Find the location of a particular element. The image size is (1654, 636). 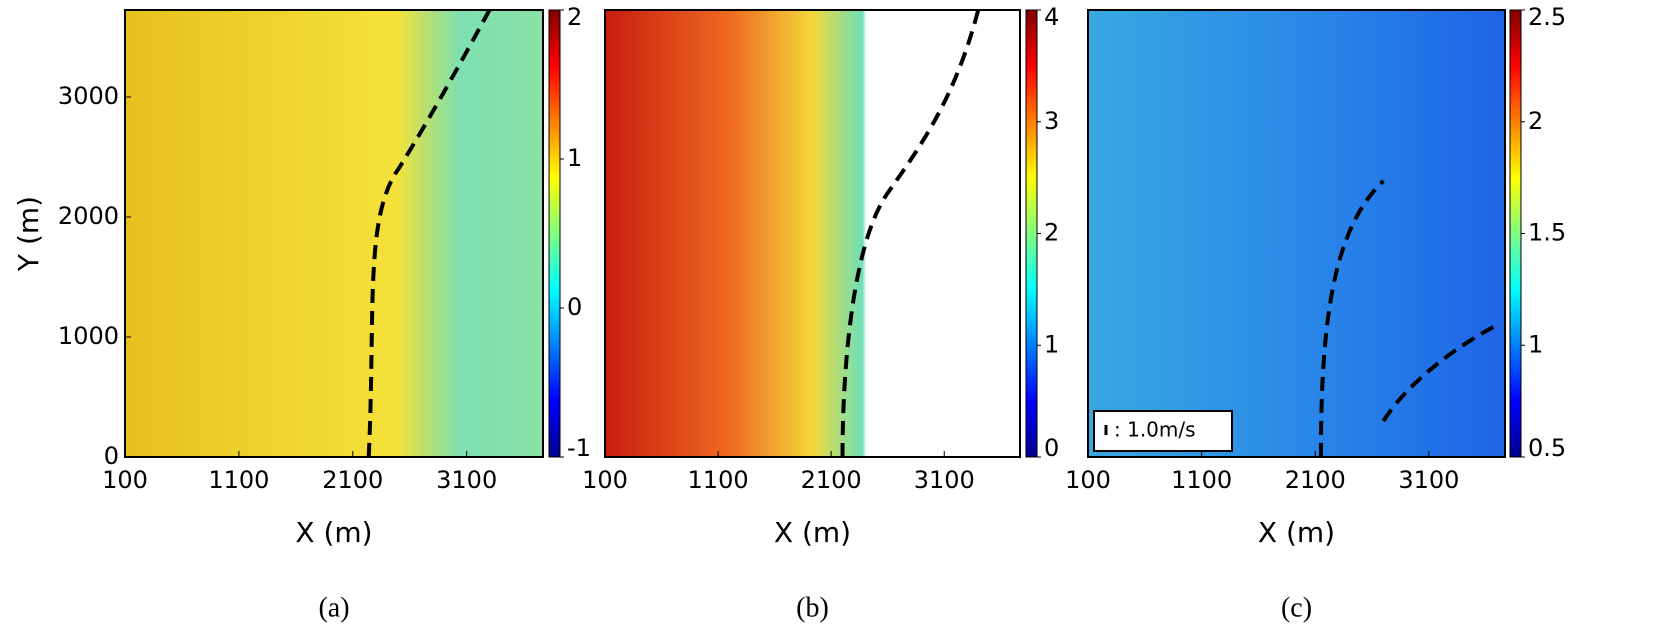

colorbar-tick-label: 1.5 is located at coordinates (1547, 233).